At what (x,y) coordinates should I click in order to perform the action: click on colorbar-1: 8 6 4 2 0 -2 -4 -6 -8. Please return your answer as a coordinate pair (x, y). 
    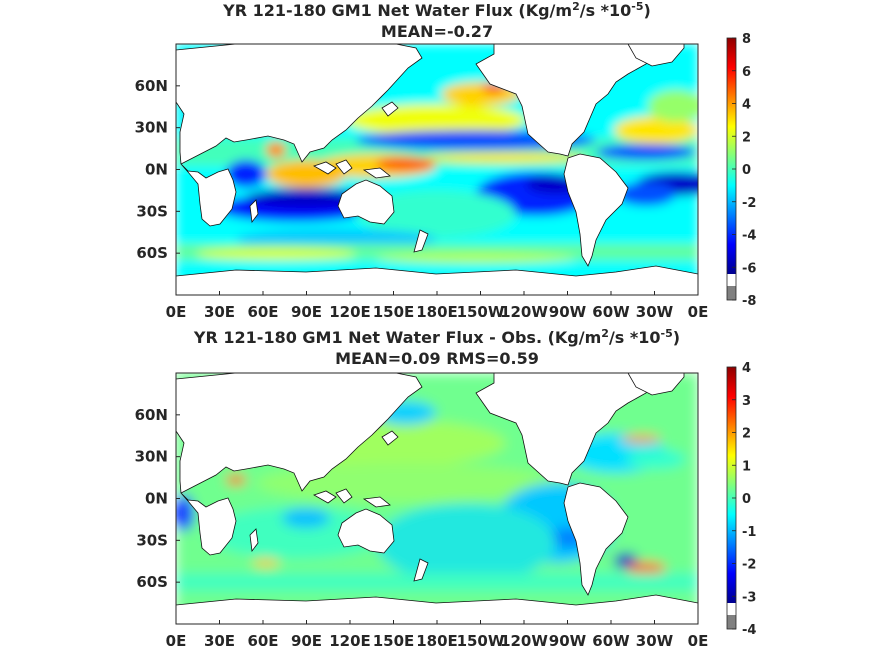
    Looking at the image, I should click on (741, 170).